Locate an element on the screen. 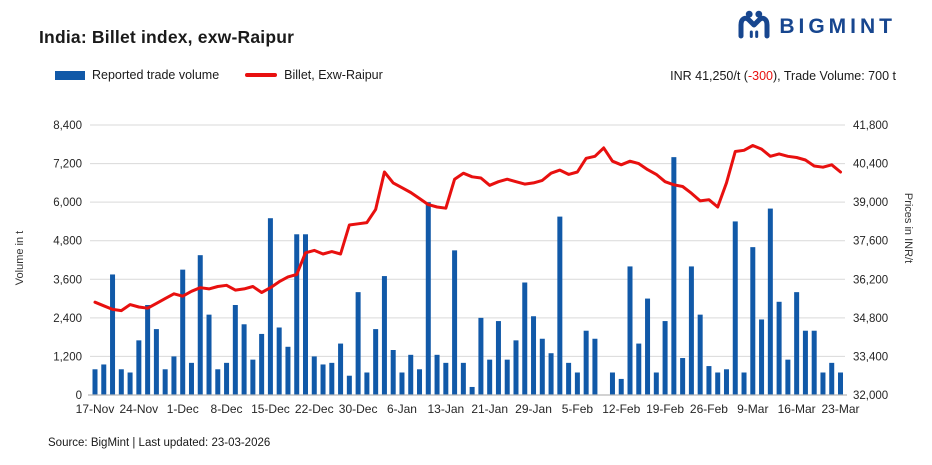  x-tick-label: 9-Mar is located at coordinates (752, 409).